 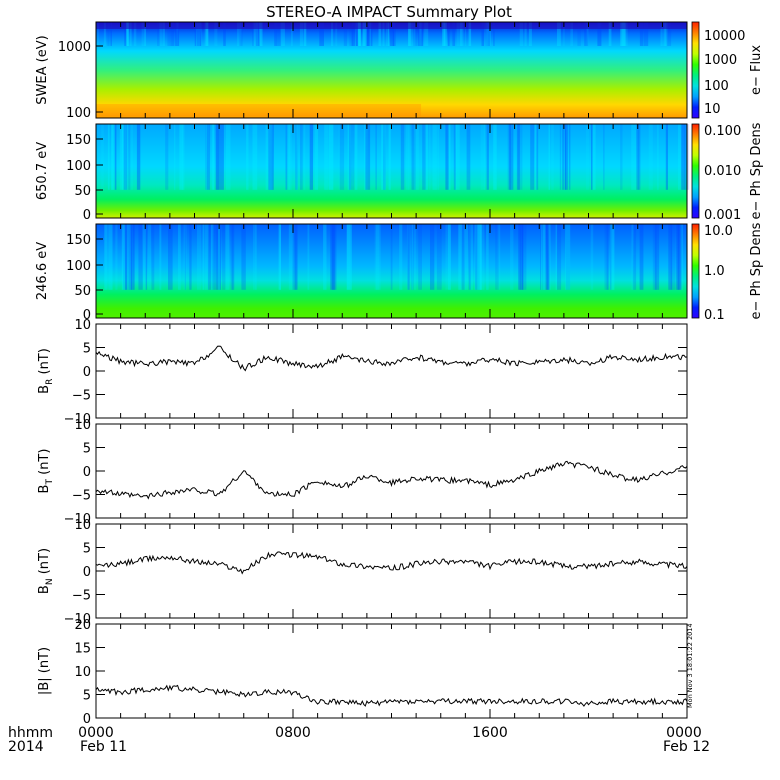 What do you see at coordinates (81, 496) in the screenshot?
I see `panel-4-ytick-label: −5` at bounding box center [81, 496].